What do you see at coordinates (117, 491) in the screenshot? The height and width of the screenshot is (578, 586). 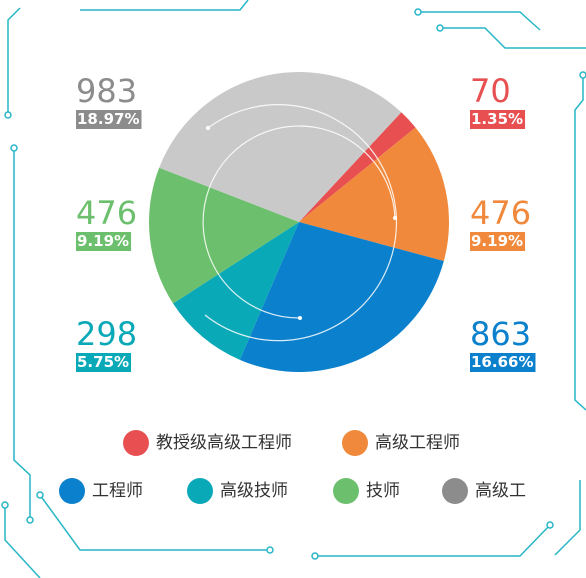 I see `legend-label: 工程师` at bounding box center [117, 491].